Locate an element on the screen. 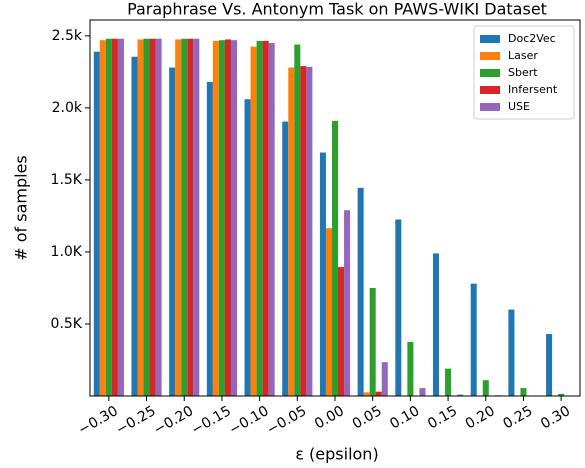  legend-label: Sbert is located at coordinates (523, 72).